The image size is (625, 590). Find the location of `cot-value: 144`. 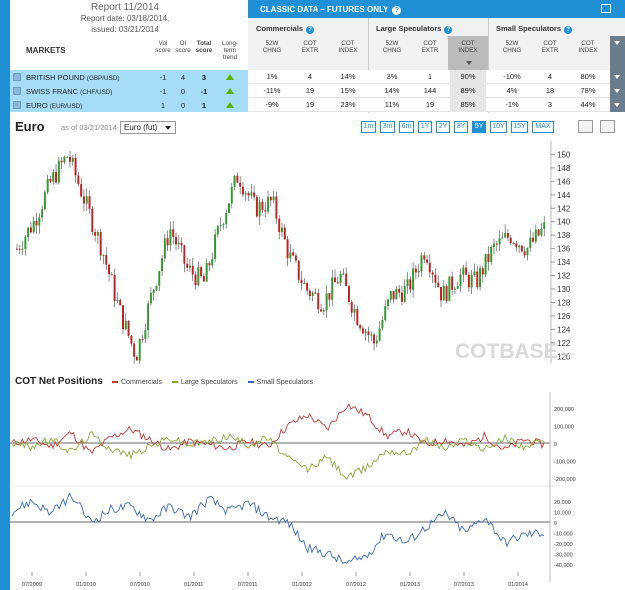

cot-value: 144 is located at coordinates (430, 90).